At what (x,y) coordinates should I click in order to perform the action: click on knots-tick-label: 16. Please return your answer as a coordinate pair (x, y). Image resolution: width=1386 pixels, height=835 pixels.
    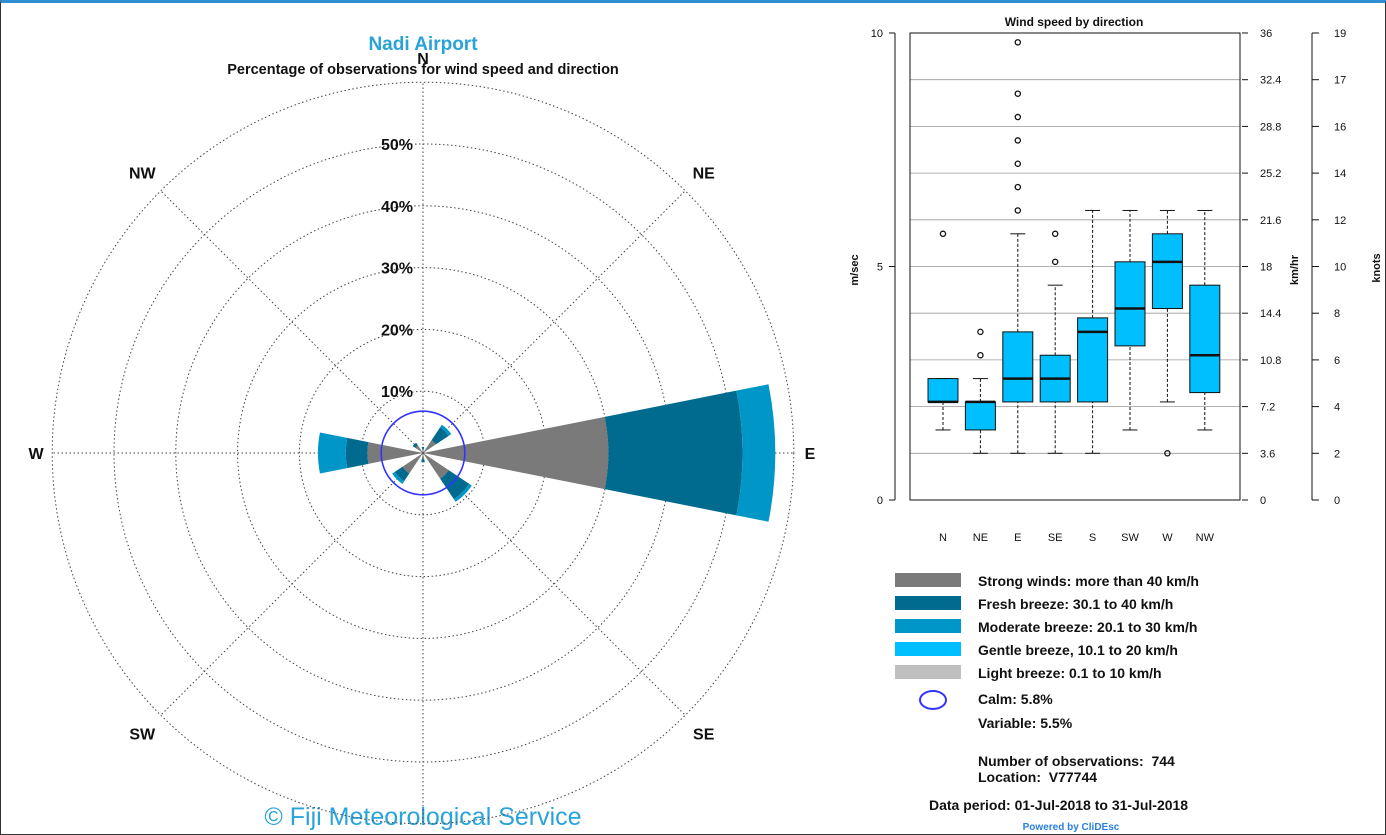
    Looking at the image, I should click on (1340, 127).